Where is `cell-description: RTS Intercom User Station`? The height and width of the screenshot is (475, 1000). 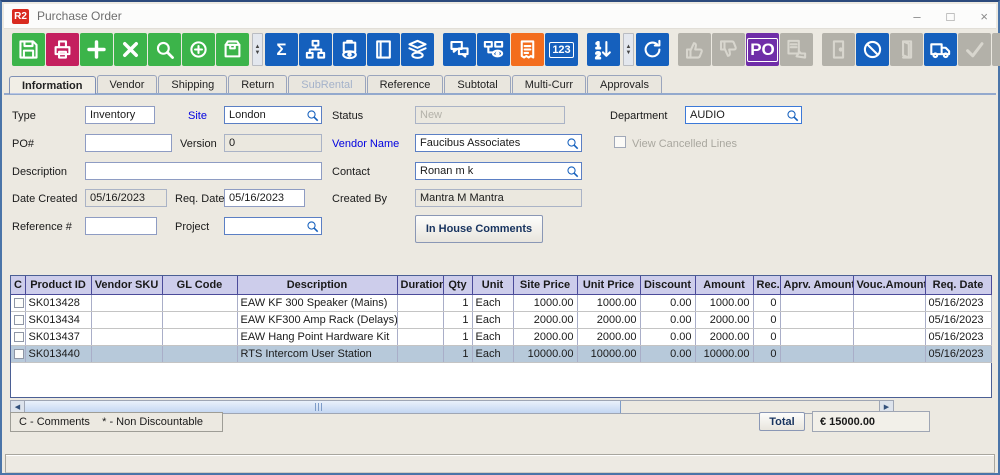 cell-description: RTS Intercom User Station is located at coordinates (317, 354).